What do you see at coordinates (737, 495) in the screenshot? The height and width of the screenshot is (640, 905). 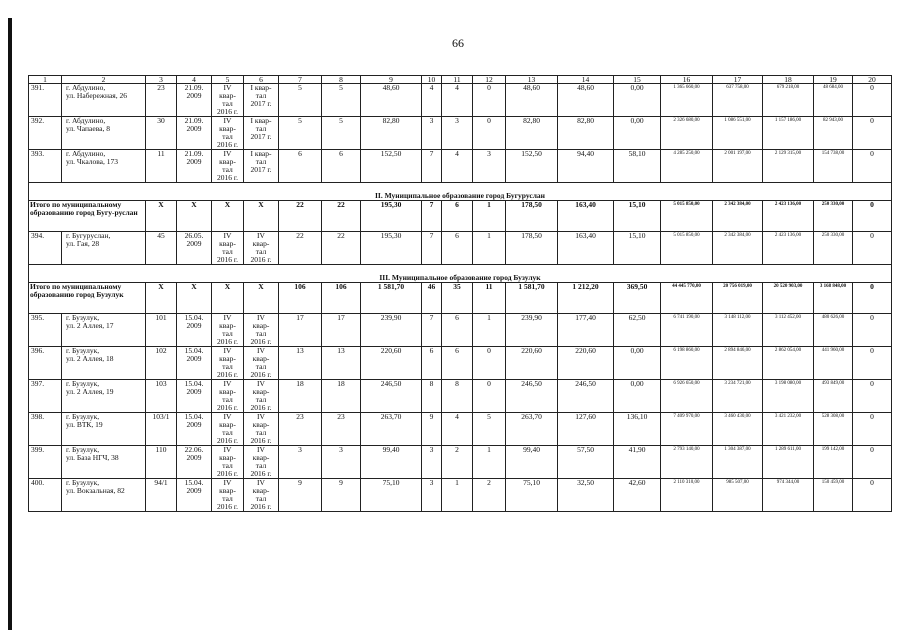 I see `table-cell: 985 507,00` at bounding box center [737, 495].